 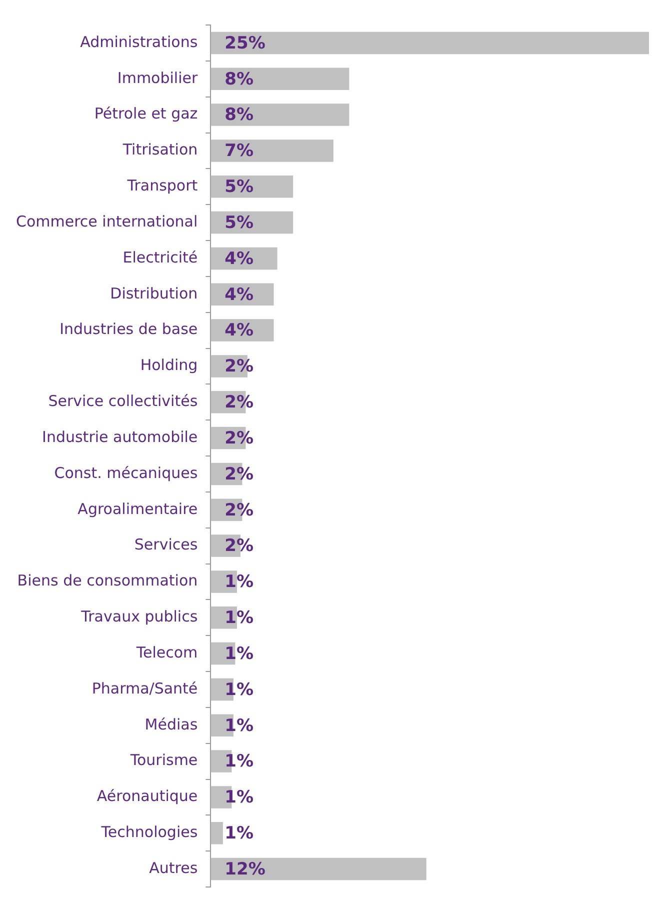 What do you see at coordinates (120, 437) in the screenshot?
I see `y-tick-label: Industrie automobile` at bounding box center [120, 437].